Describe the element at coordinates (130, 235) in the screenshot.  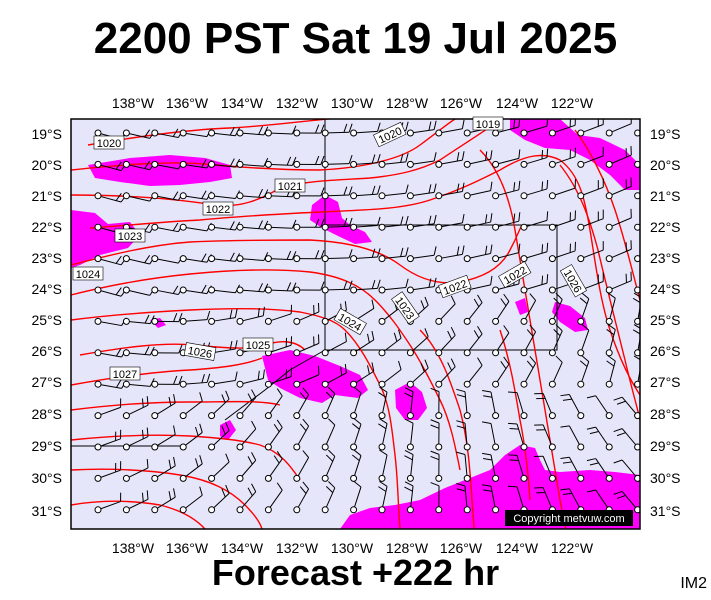
I see `isobar-label: 1023` at that location.